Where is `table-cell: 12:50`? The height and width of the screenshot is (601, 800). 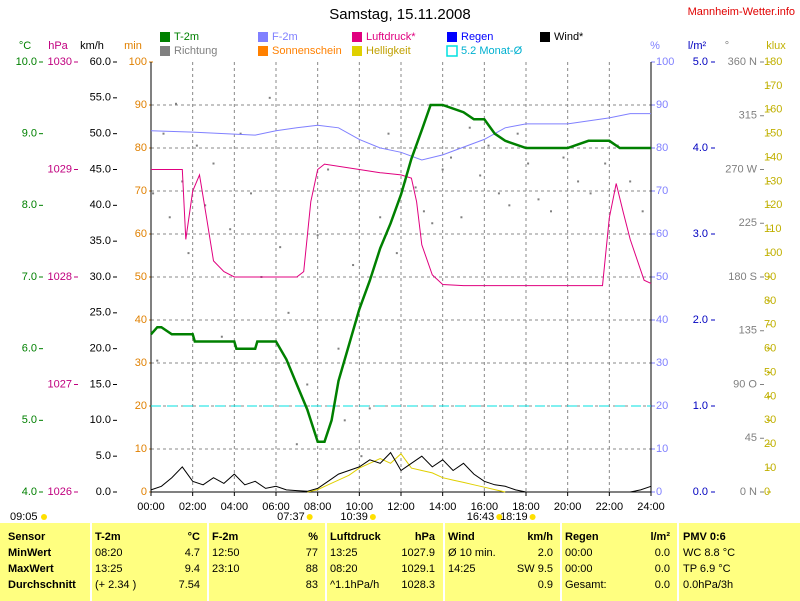
table-cell: 12:50 is located at coordinates (226, 553).